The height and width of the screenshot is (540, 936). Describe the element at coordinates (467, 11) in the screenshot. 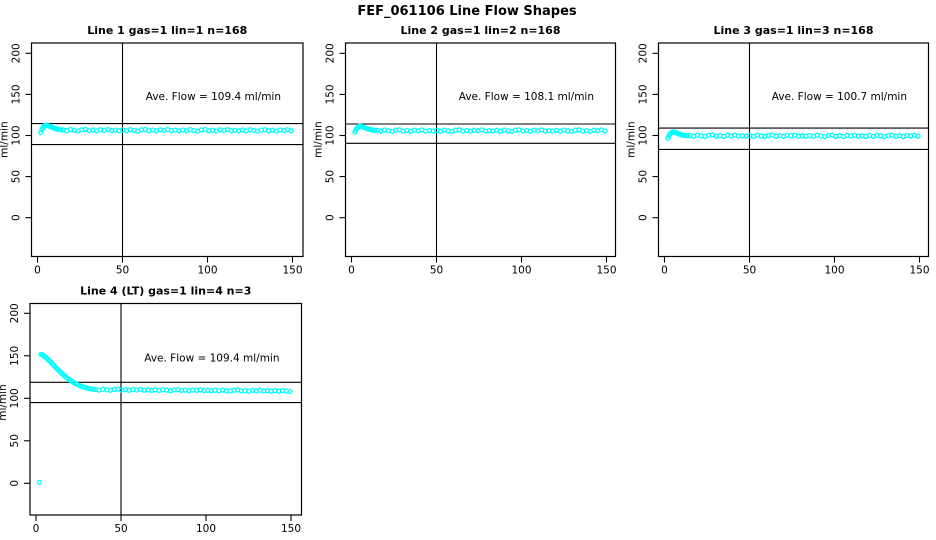

I see `figure-title: FEF_061106 Line Flow Shapes` at that location.